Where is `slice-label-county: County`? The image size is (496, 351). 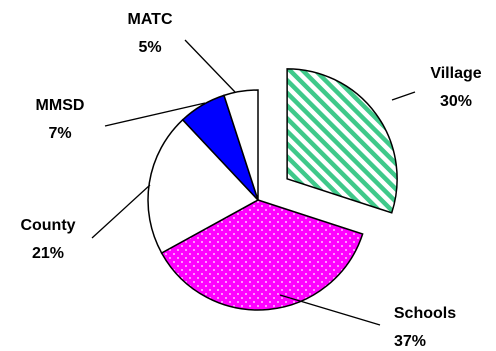 slice-label-county: County is located at coordinates (47, 225).